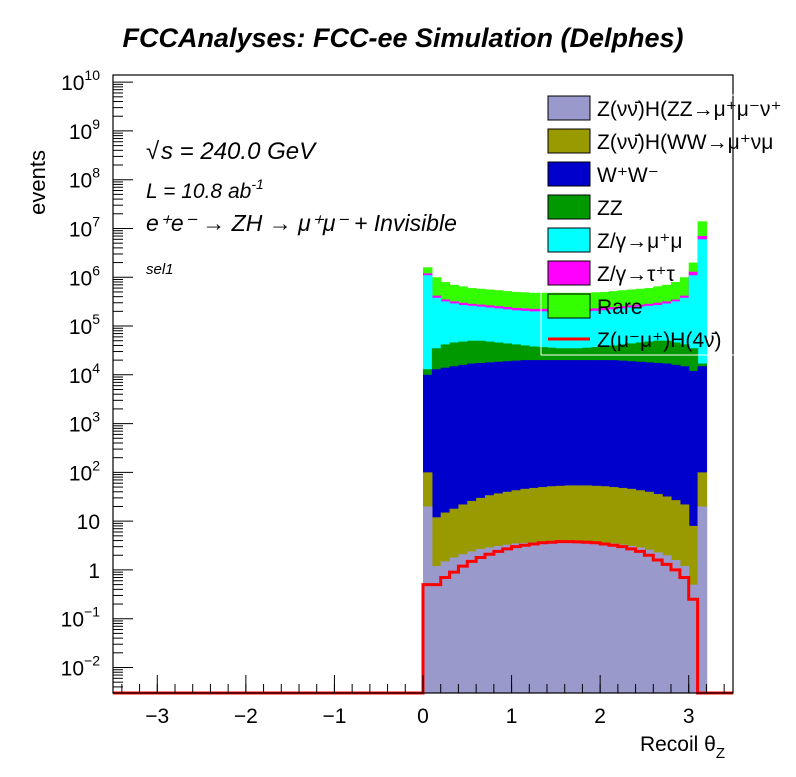 The image size is (796, 777). Describe the element at coordinates (641, 225) in the screenshot. I see `legend-frame` at that location.